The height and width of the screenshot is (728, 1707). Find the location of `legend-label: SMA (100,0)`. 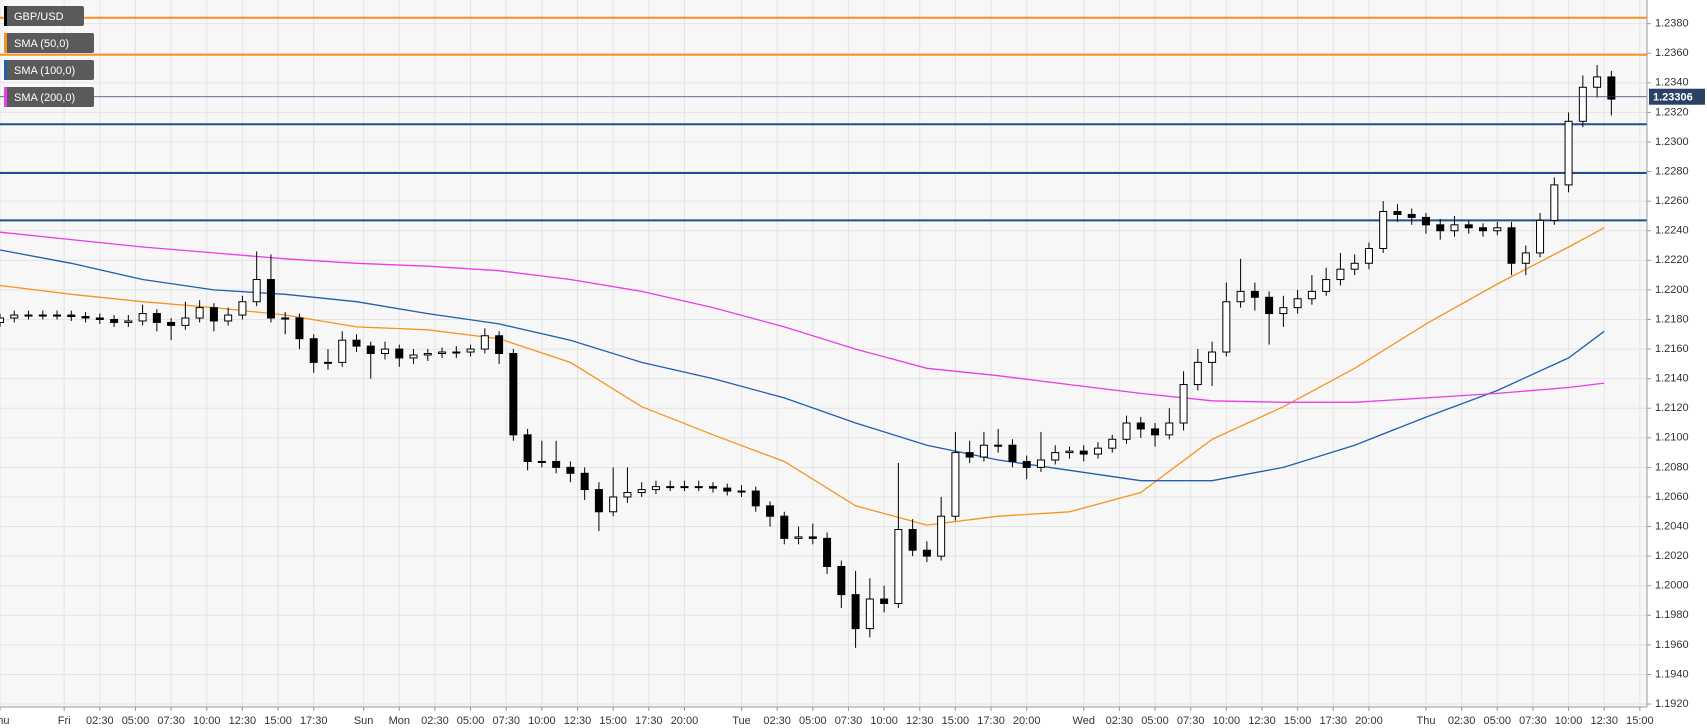

legend-label: SMA (100,0) is located at coordinates (44, 71).